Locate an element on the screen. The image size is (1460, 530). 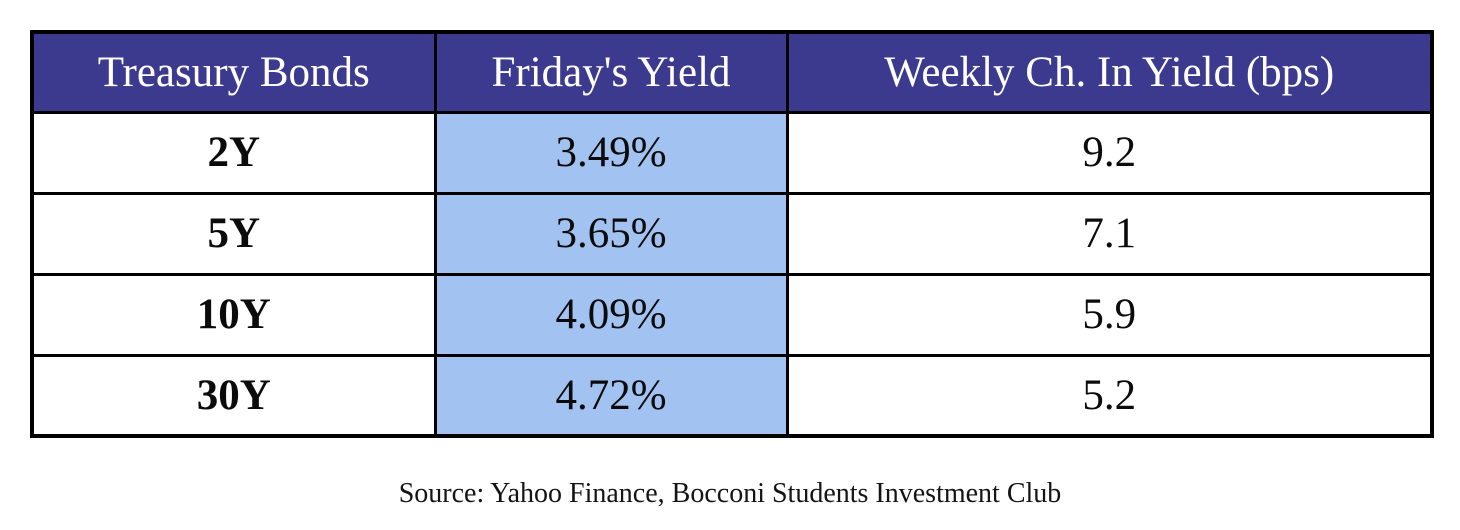
col-header-weekly-change: Weekly Ch. In Yield (bps) is located at coordinates (1109, 72).